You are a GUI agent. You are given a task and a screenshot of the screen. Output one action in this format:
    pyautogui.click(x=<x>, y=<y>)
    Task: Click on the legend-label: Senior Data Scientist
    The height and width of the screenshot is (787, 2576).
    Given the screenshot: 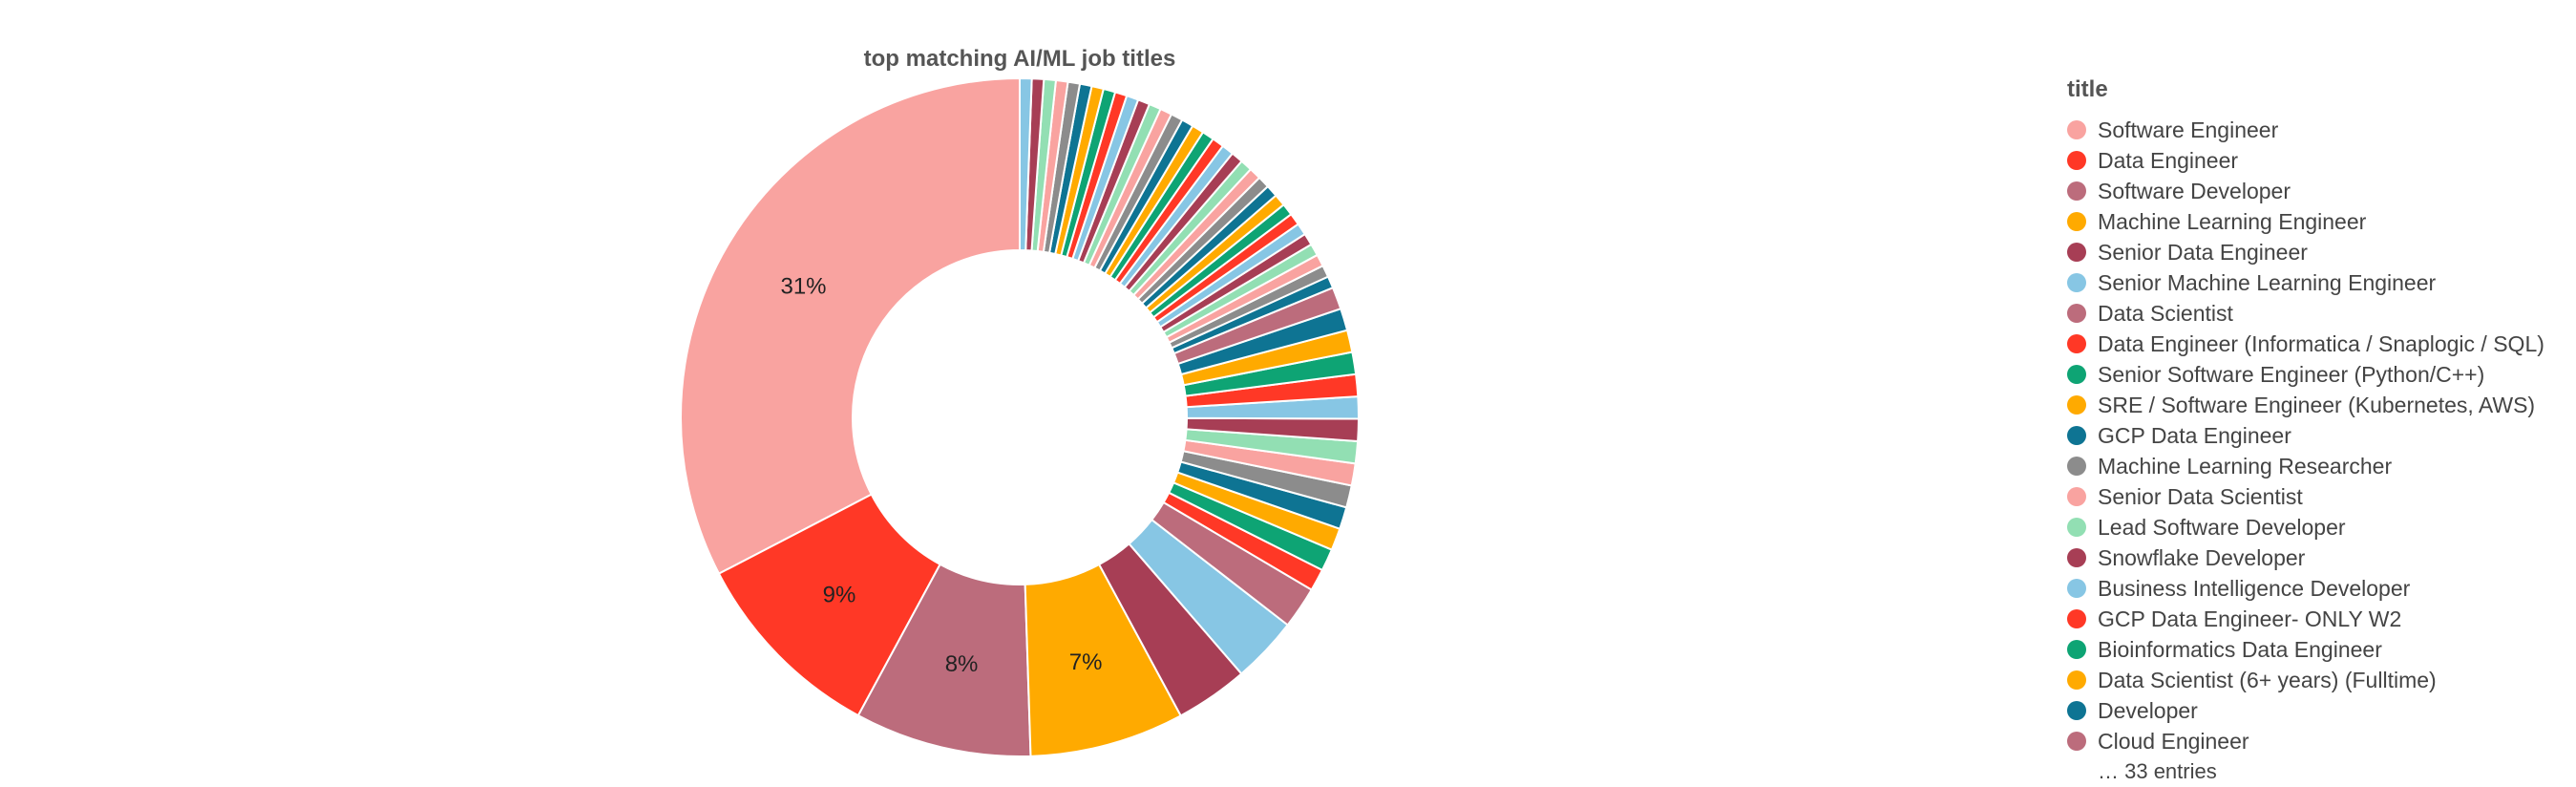 What is the action you would take?
    pyautogui.click(x=2200, y=497)
    